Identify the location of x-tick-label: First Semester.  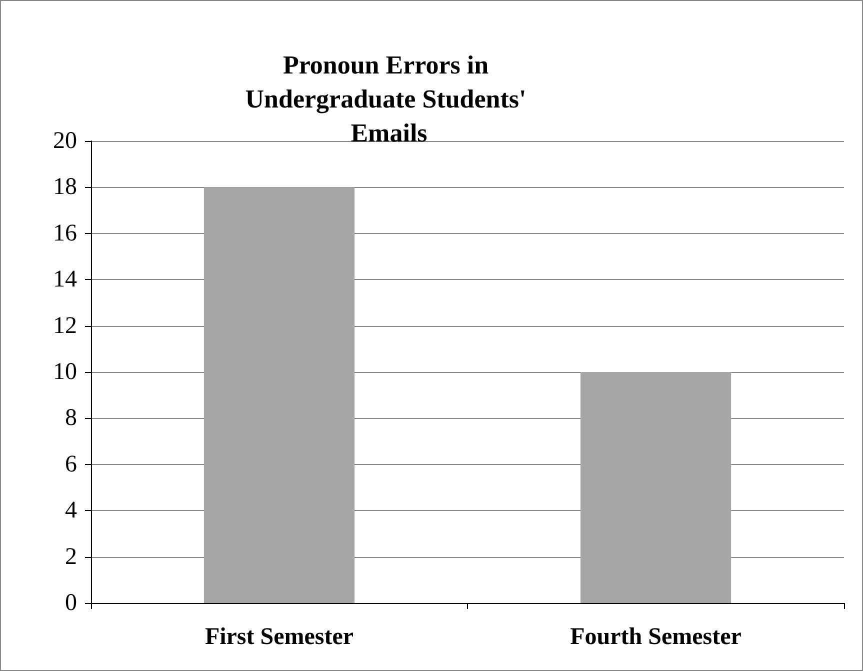
(279, 637).